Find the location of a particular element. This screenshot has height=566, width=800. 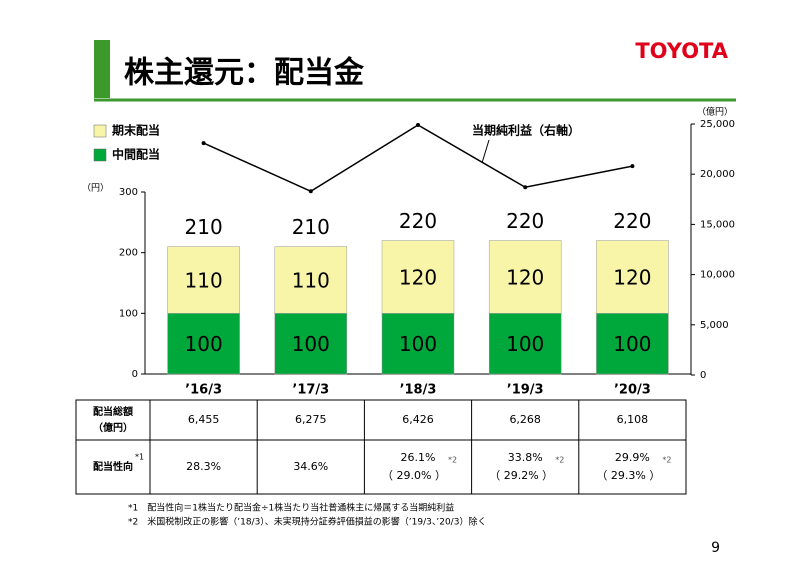

row-label: 配当性向 is located at coordinates (113, 466).